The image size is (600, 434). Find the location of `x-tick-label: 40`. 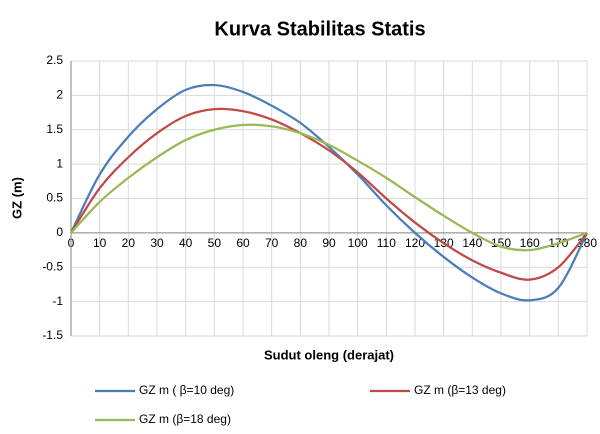

x-tick-label: 40 is located at coordinates (186, 243).